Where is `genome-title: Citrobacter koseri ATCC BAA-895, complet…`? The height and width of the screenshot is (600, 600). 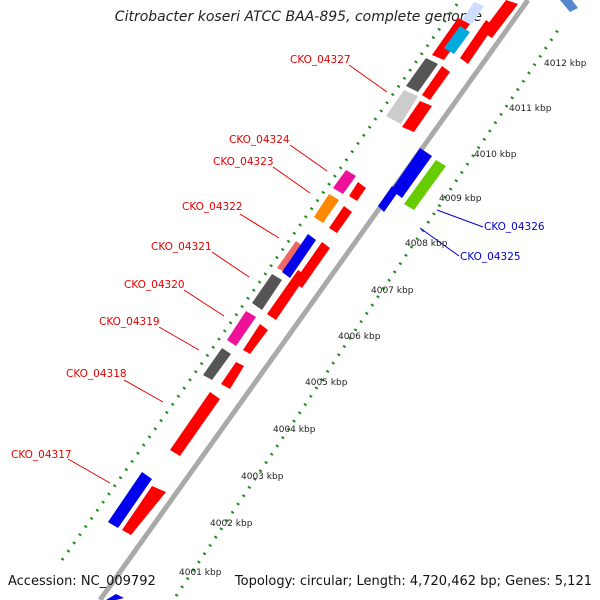 genome-title: Citrobacter koseri ATCC BAA-895, complet… is located at coordinates (298, 17).